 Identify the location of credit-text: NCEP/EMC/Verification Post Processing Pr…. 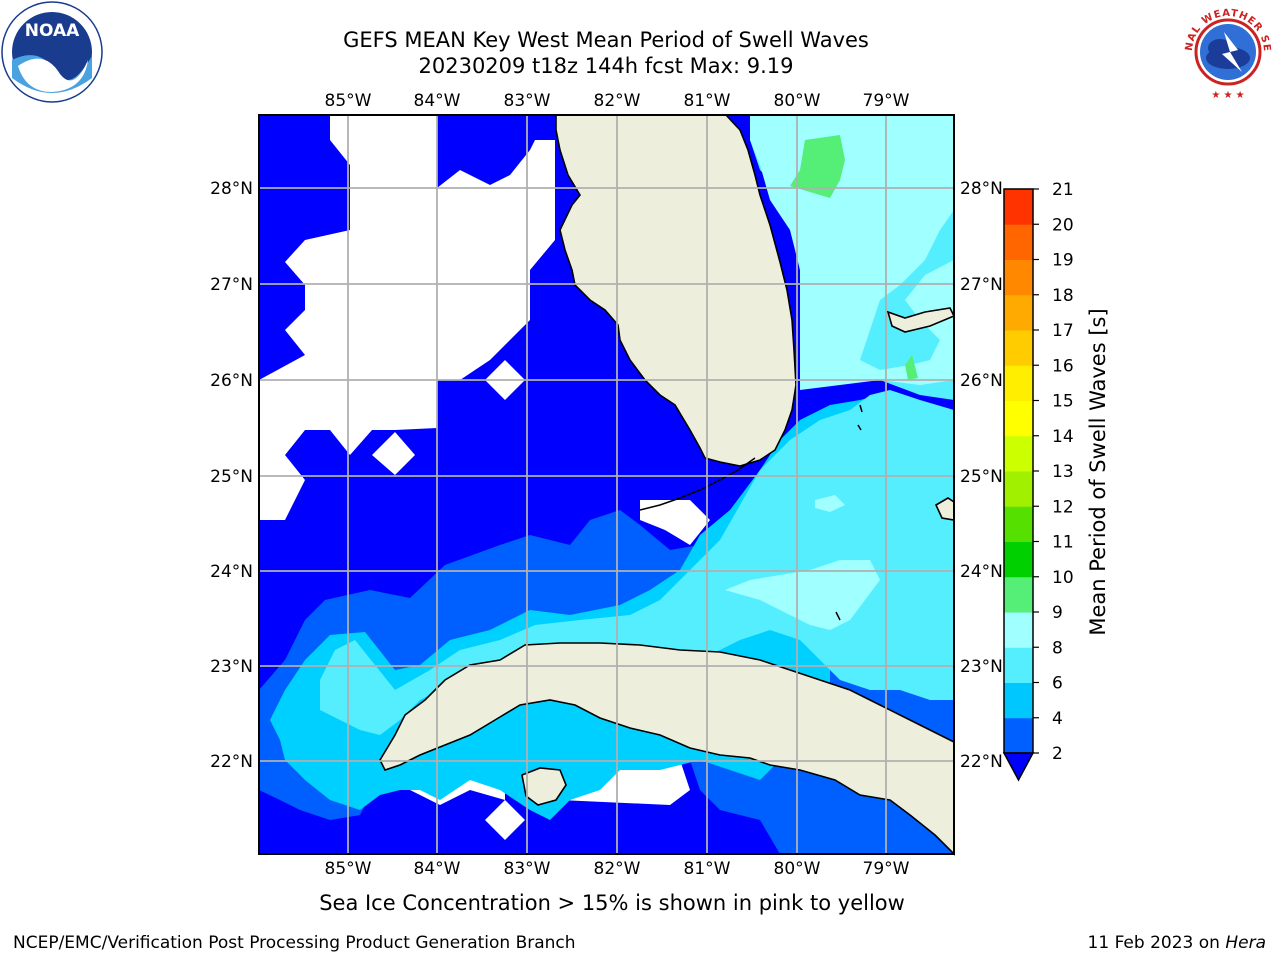
(294, 943).